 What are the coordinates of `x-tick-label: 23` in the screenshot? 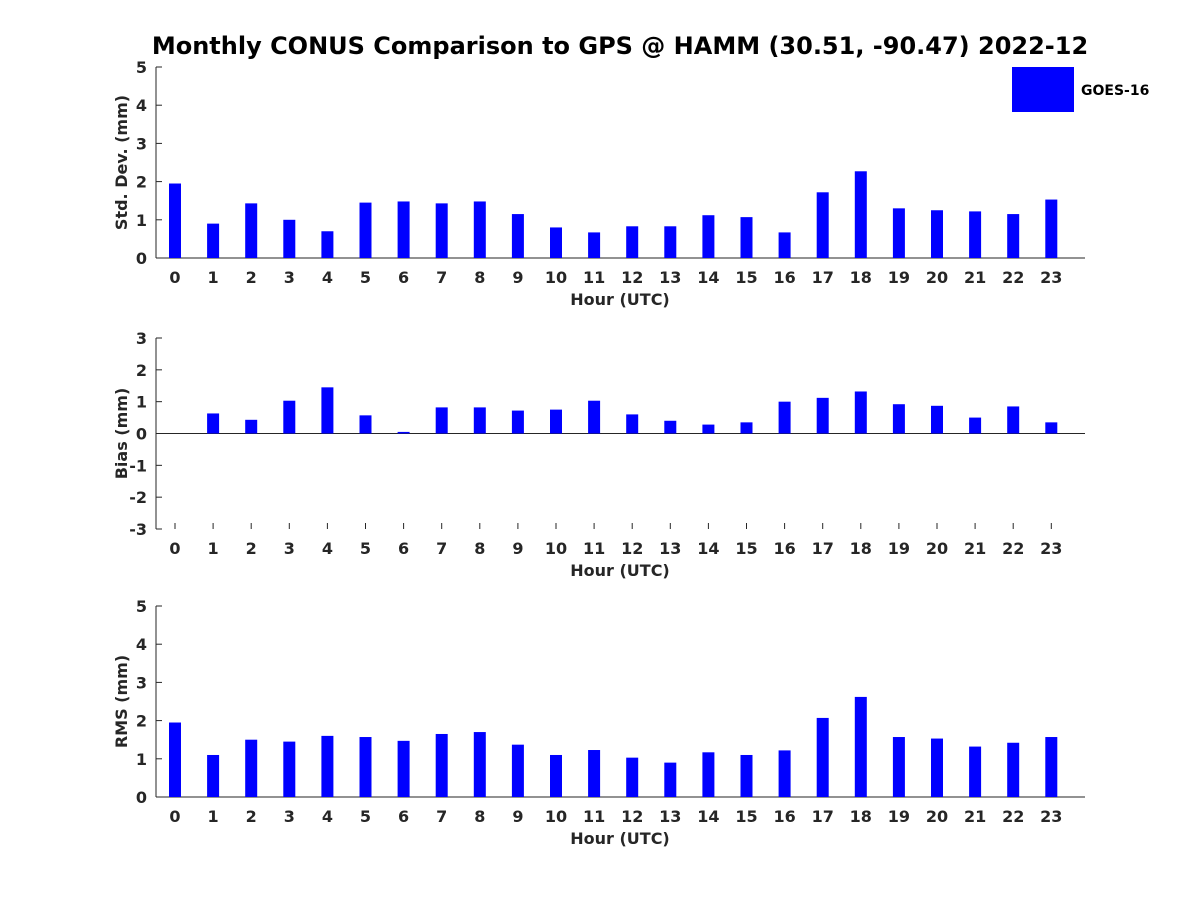 It's located at (1051, 816).